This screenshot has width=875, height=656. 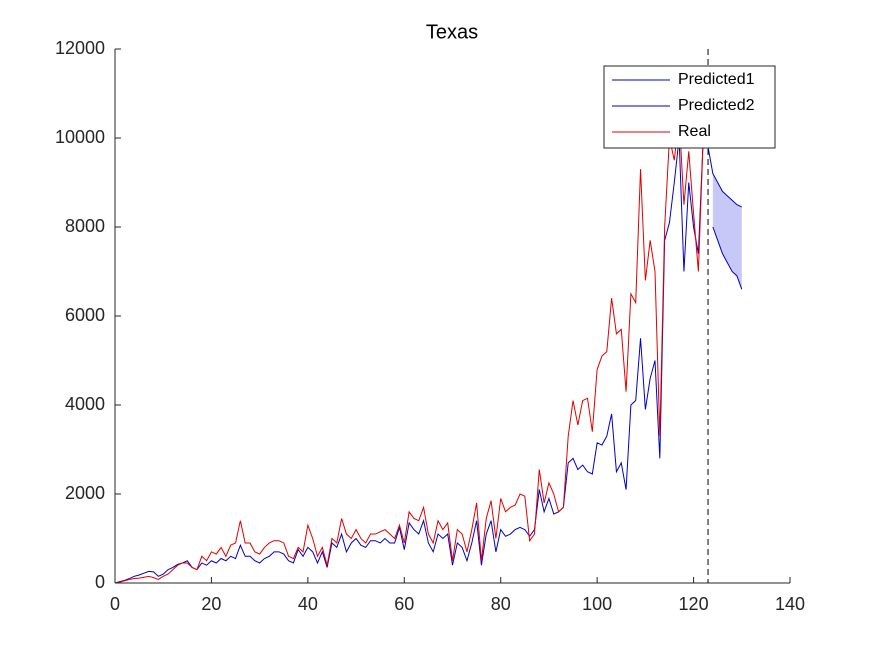 What do you see at coordinates (716, 105) in the screenshot?
I see `legend-label: Predicted2` at bounding box center [716, 105].